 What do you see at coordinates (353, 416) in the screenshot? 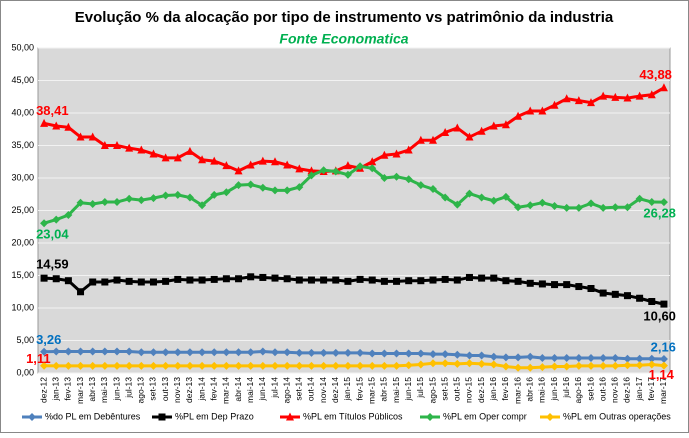
I see `legend-label: %PL em Títulos Públicos` at bounding box center [353, 416].